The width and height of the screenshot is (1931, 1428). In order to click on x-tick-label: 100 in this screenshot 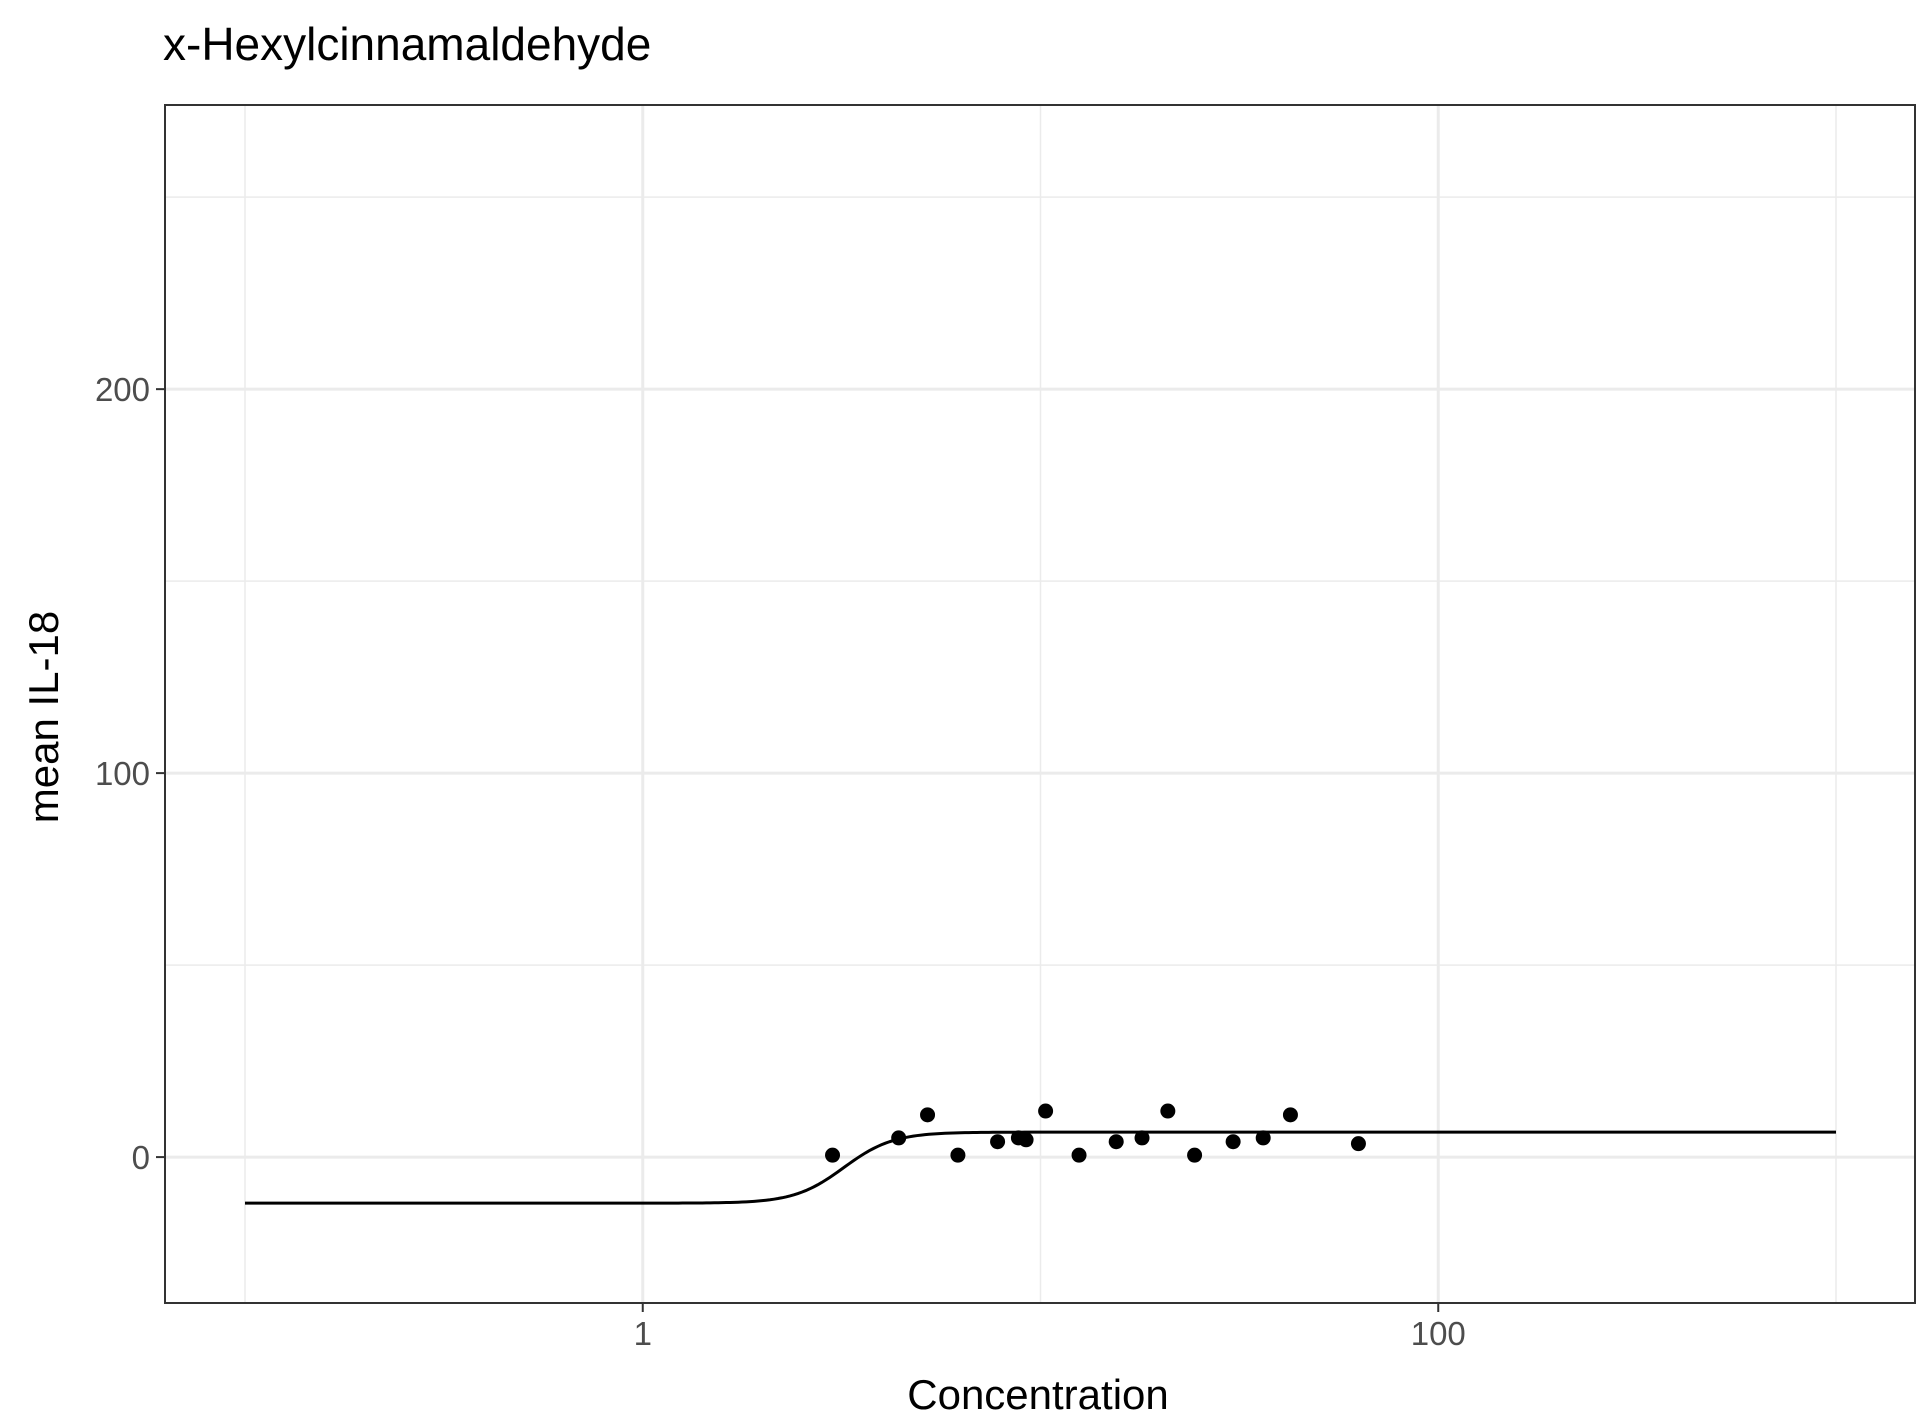, I will do `click(1438, 1333)`.